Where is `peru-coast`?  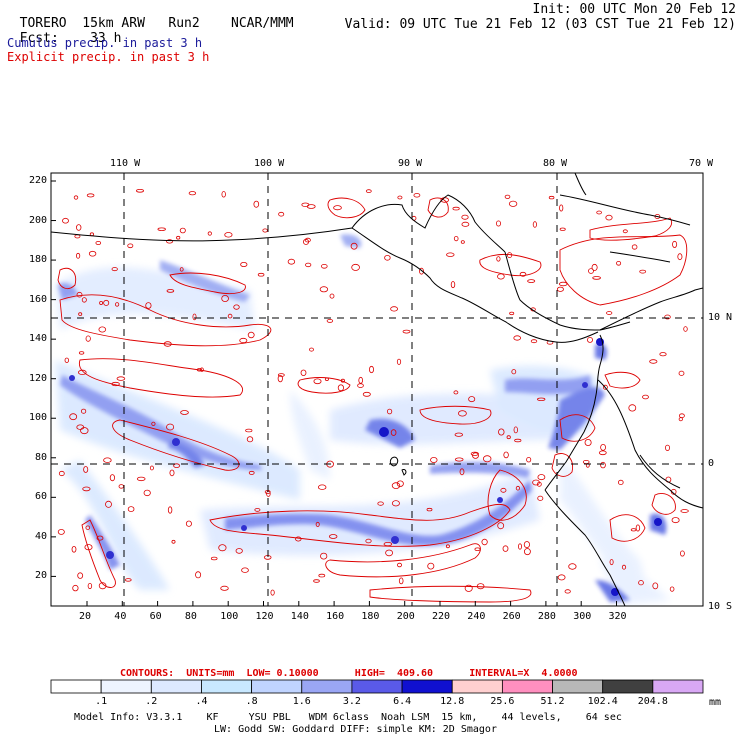
peru-coast is located at coordinates (585, 547).